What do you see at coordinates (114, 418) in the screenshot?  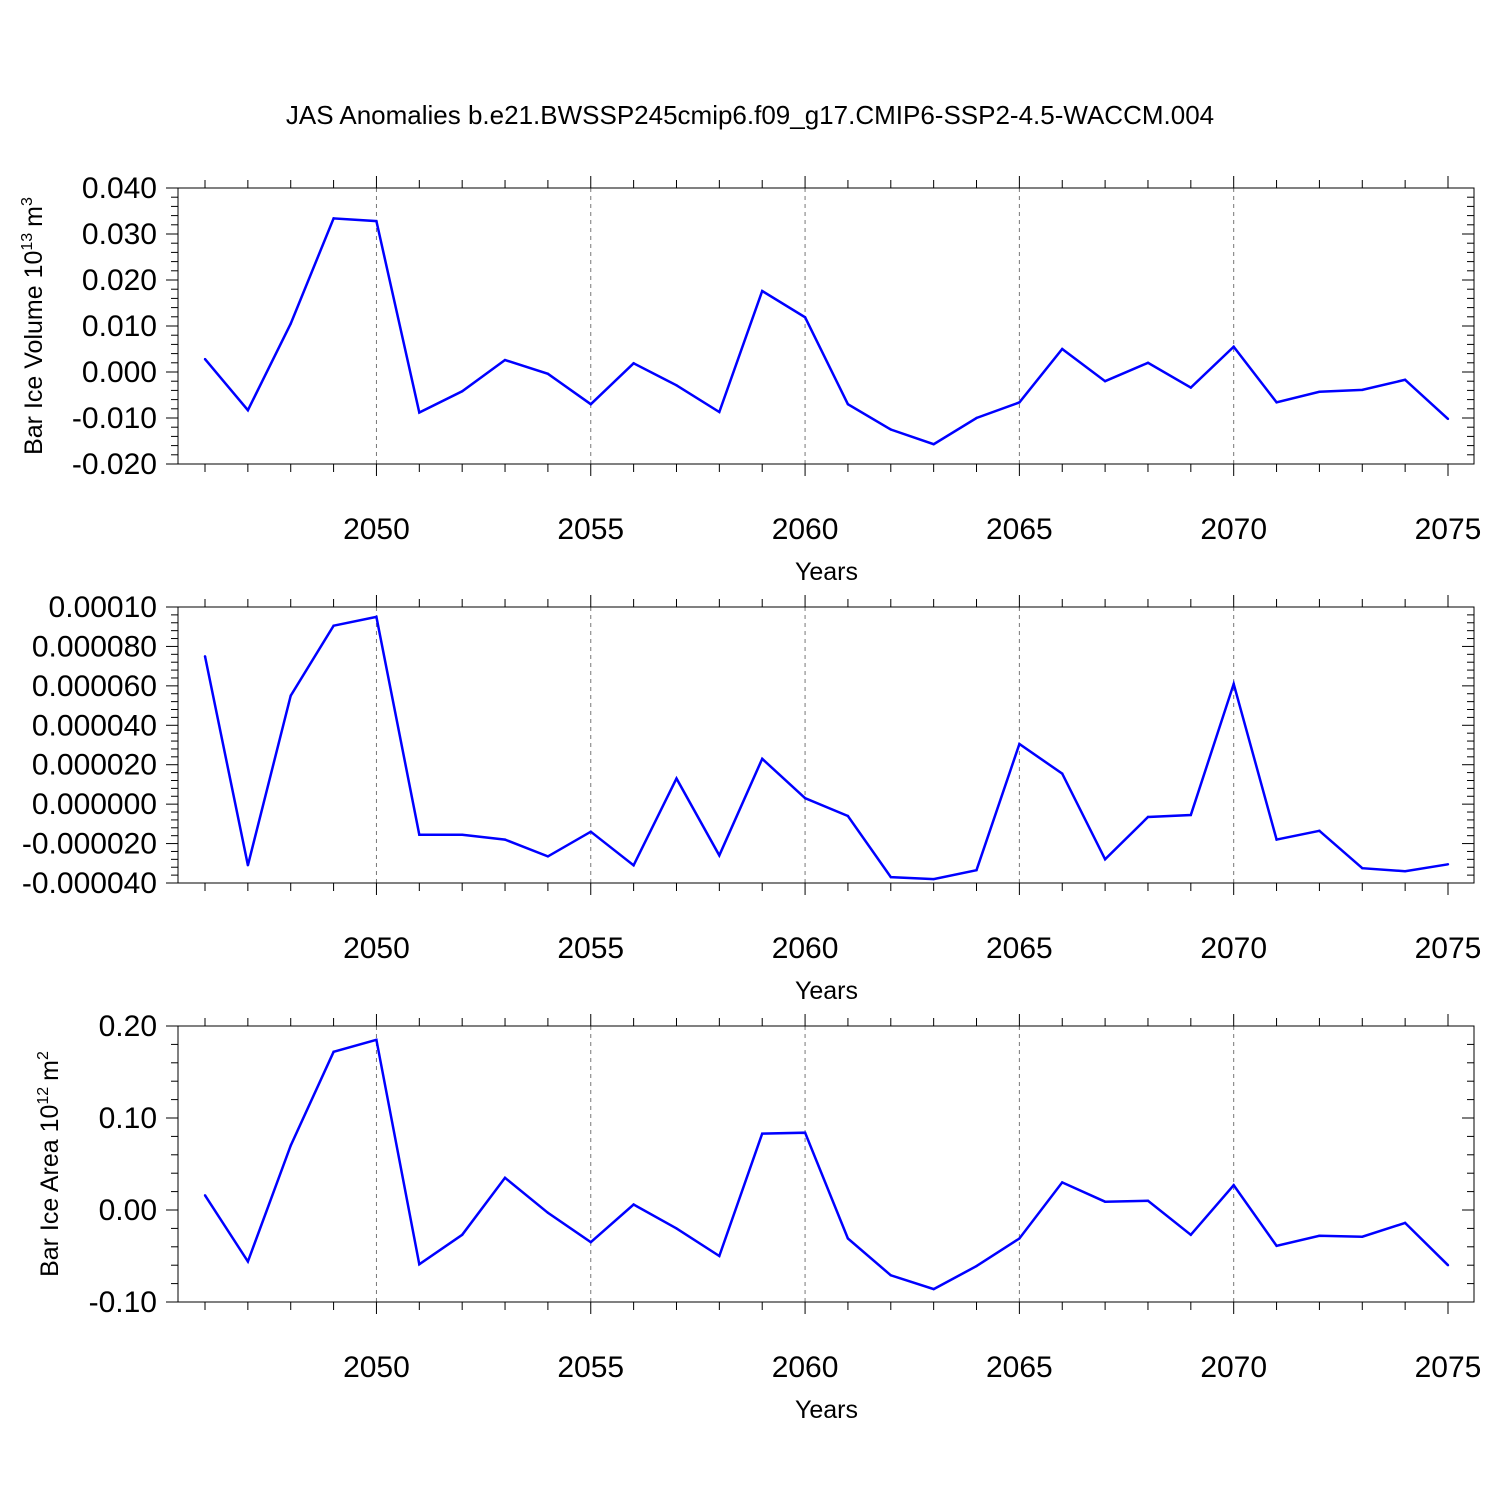 I see `y-tick-label: -0.010` at bounding box center [114, 418].